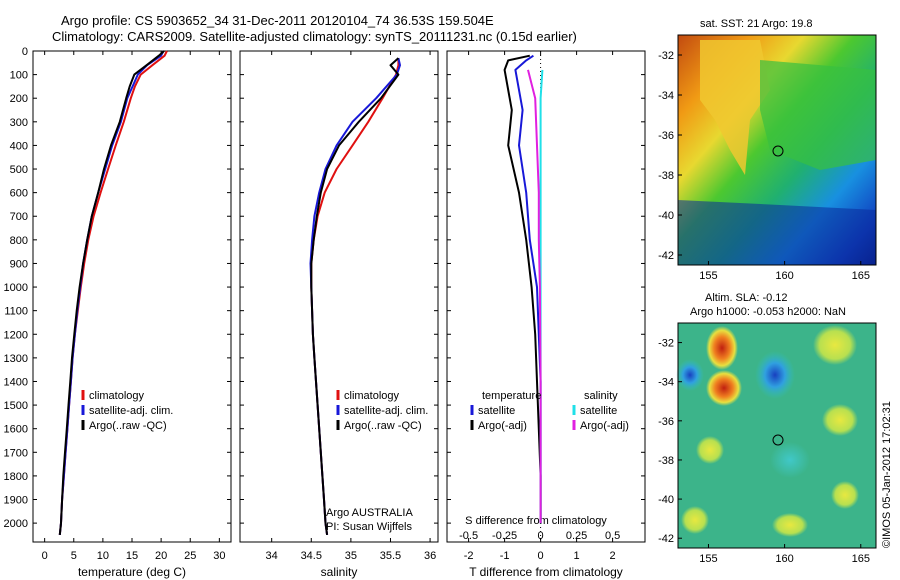  What do you see at coordinates (666, 216) in the screenshot?
I see `sst-map-ytick-label: -40` at bounding box center [666, 216].